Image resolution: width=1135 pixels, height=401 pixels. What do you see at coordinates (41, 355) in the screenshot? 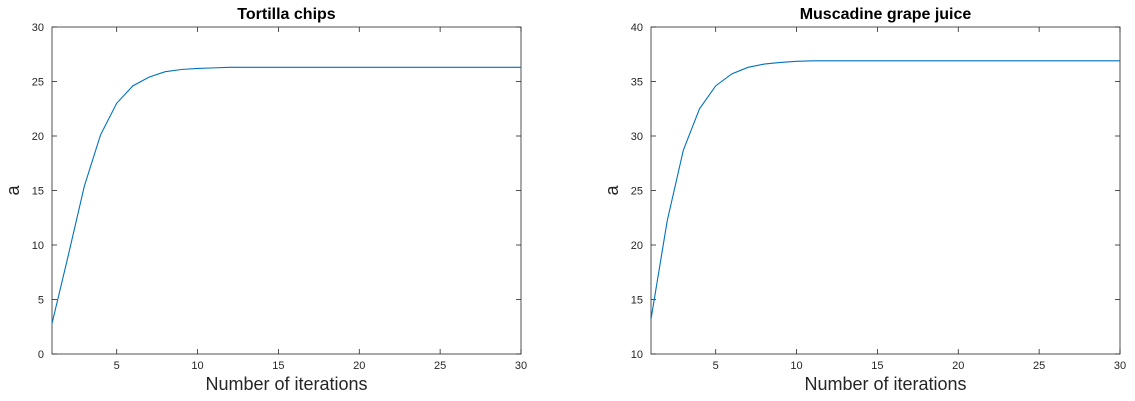
I see `y-tick-label: 0` at bounding box center [41, 355].